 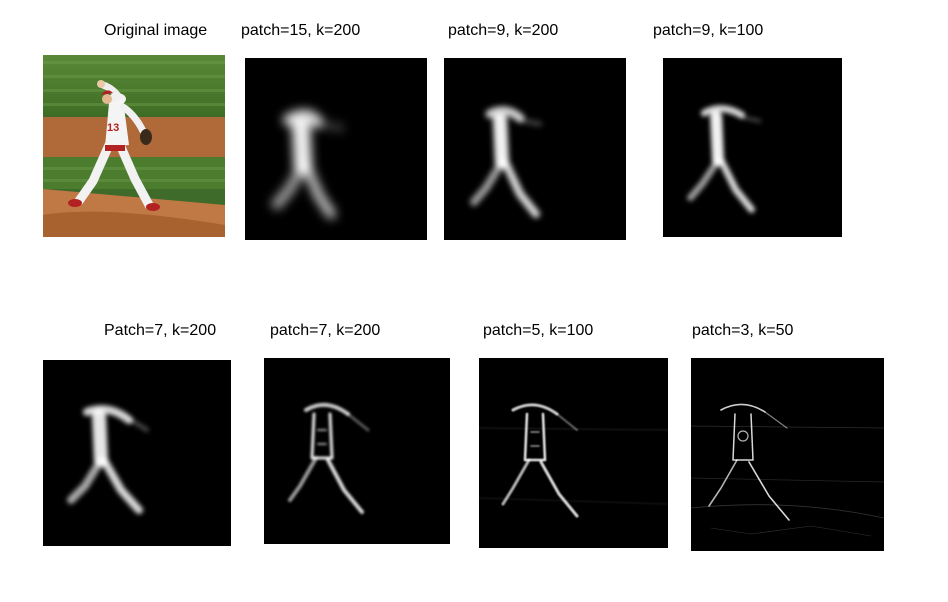 I want to click on original-image: 13, so click(x=134, y=146).